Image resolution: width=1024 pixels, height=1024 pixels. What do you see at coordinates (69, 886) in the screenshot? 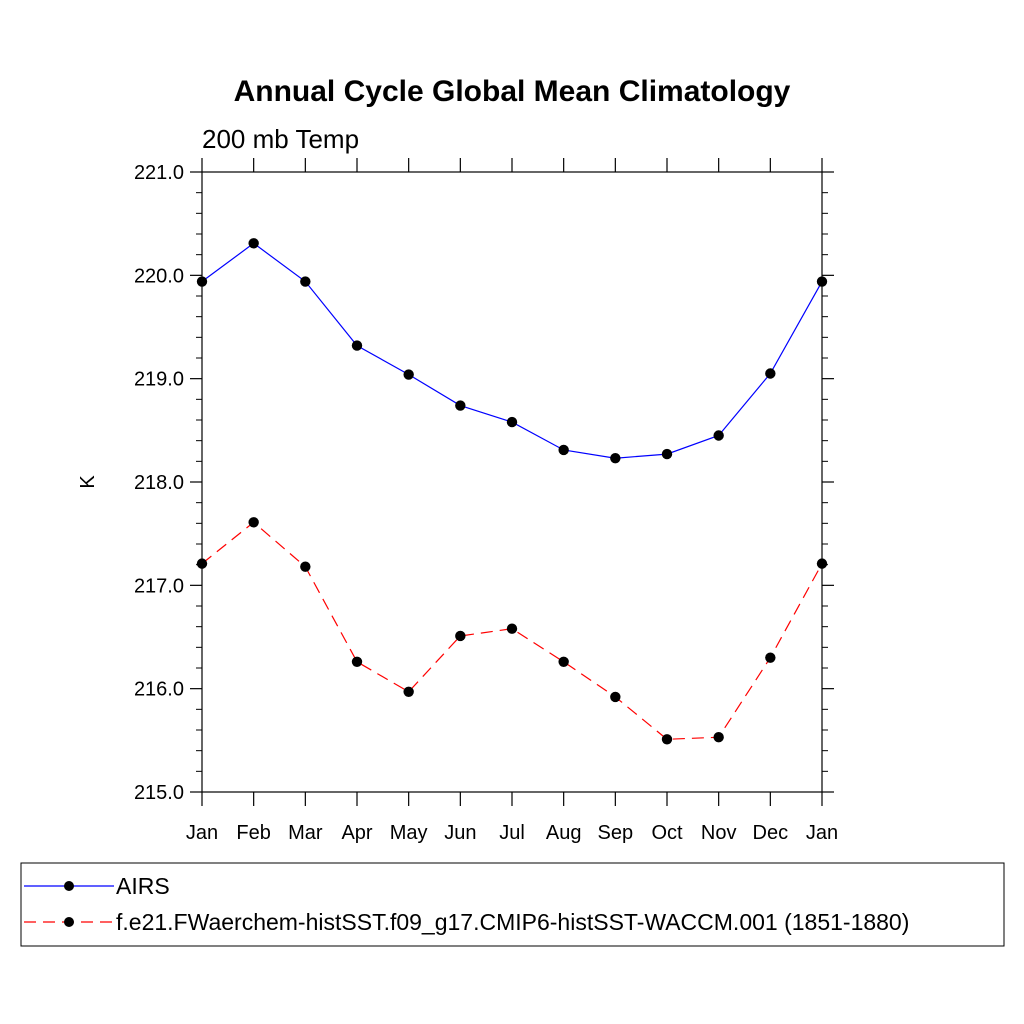
I see `legend-marker-airs` at bounding box center [69, 886].